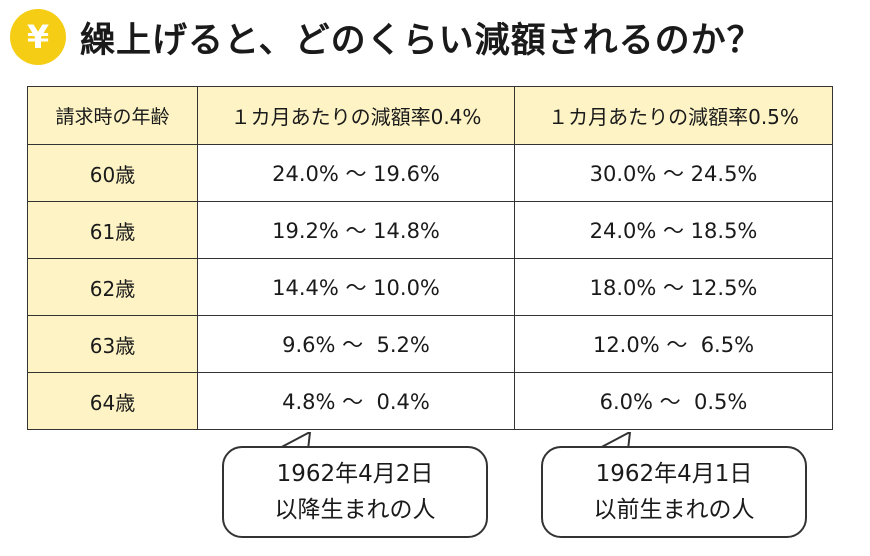 This screenshot has height=556, width=870. Describe the element at coordinates (356, 230) in the screenshot. I see `rate-04-cell: 19.2% 〜 14.8%` at that location.